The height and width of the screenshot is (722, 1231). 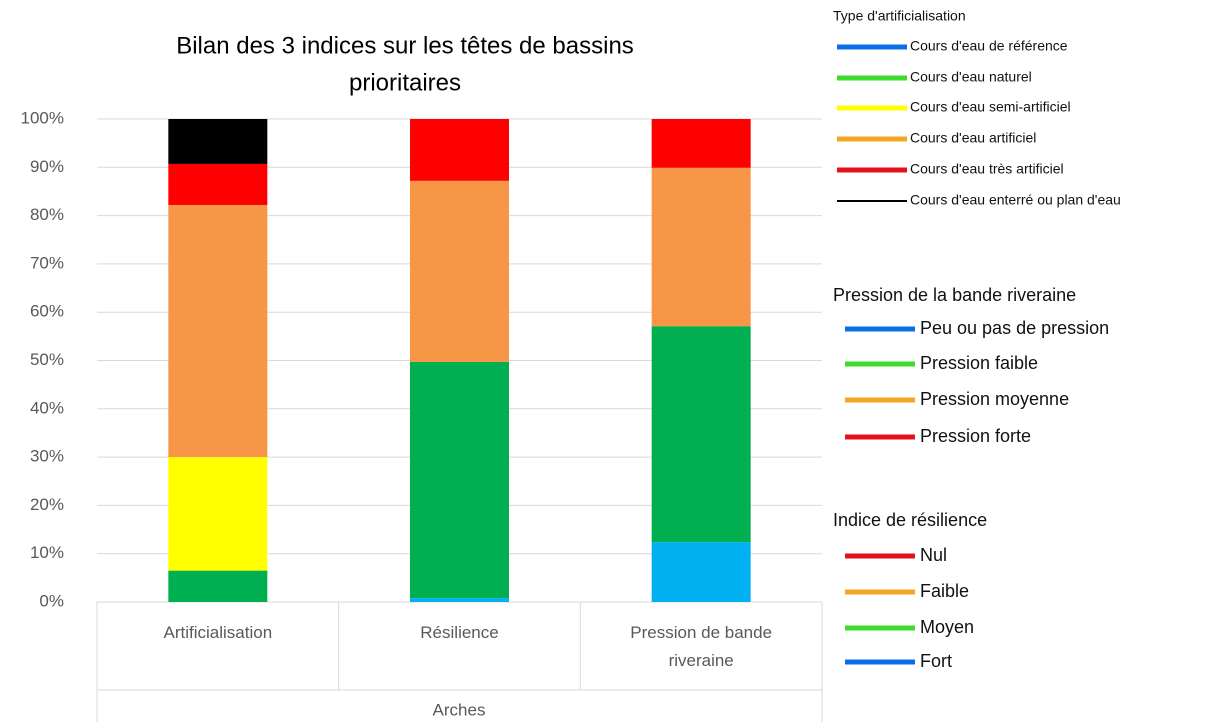 I want to click on legend-label: Pression forte, so click(x=975, y=436).